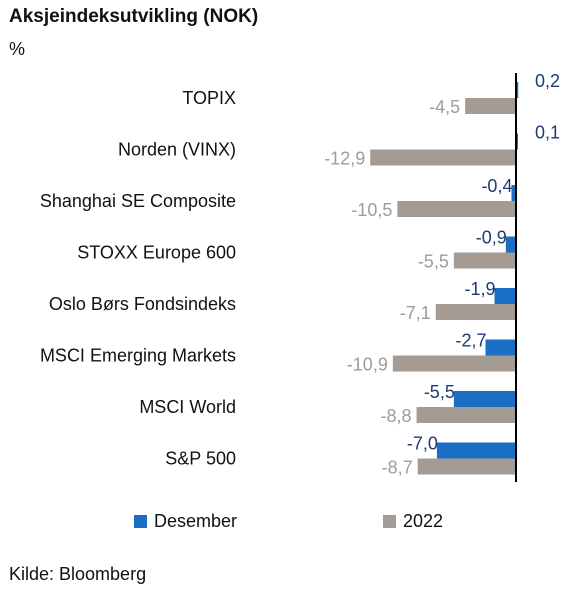  I want to click on legend-swatch-desember, so click(140, 521).